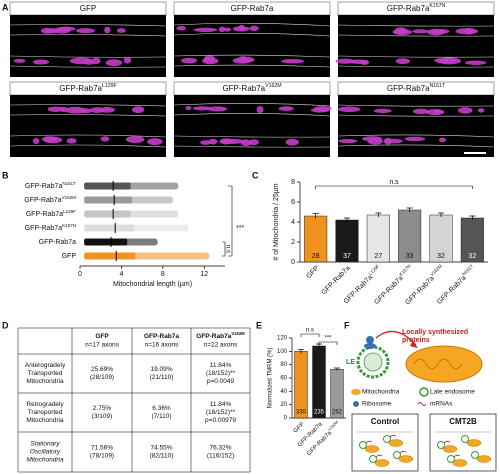 The height and width of the screenshot is (474, 500). What do you see at coordinates (221, 365) in the screenshot?
I see `table-cell: 11.84%` at bounding box center [221, 365].